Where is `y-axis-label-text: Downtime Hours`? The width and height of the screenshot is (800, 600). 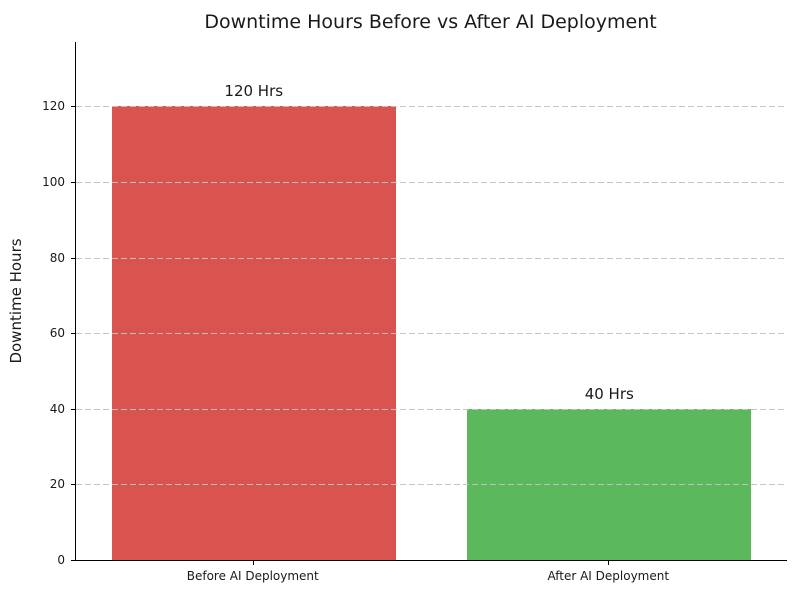 y-axis-label-text: Downtime Hours is located at coordinates (16, 301).